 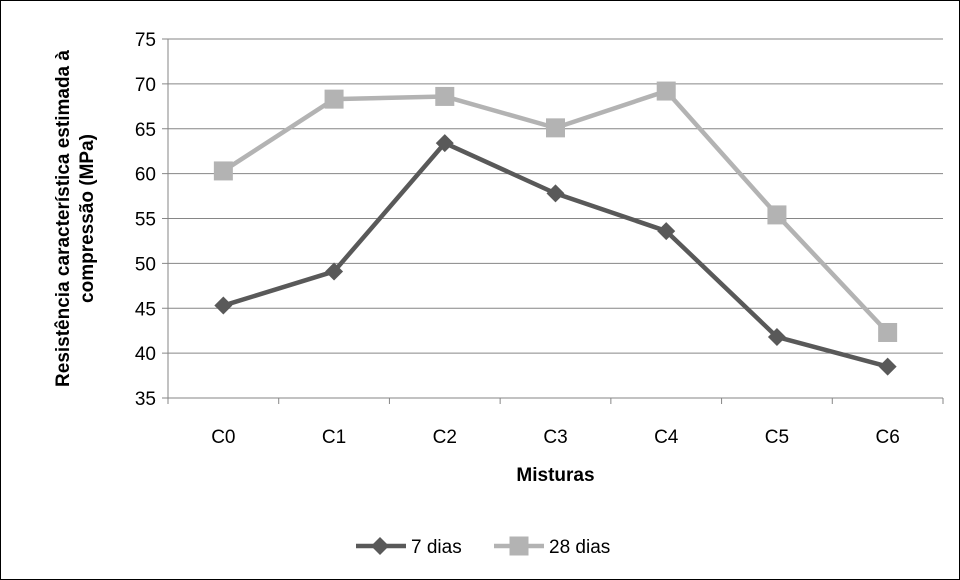 I want to click on legend-item-7-dias: 7 dias, so click(x=409, y=547).